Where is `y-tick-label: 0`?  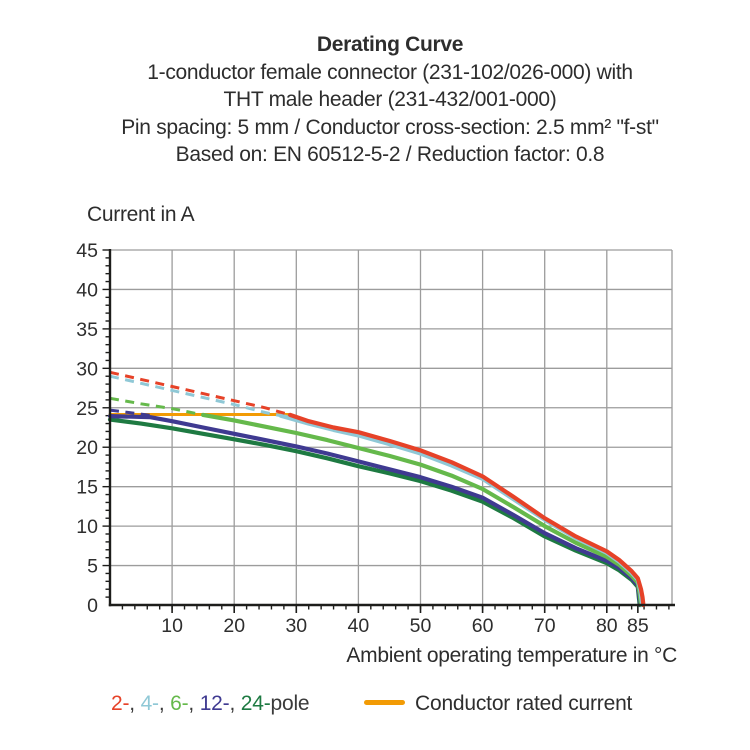 y-tick-label: 0 is located at coordinates (92, 606).